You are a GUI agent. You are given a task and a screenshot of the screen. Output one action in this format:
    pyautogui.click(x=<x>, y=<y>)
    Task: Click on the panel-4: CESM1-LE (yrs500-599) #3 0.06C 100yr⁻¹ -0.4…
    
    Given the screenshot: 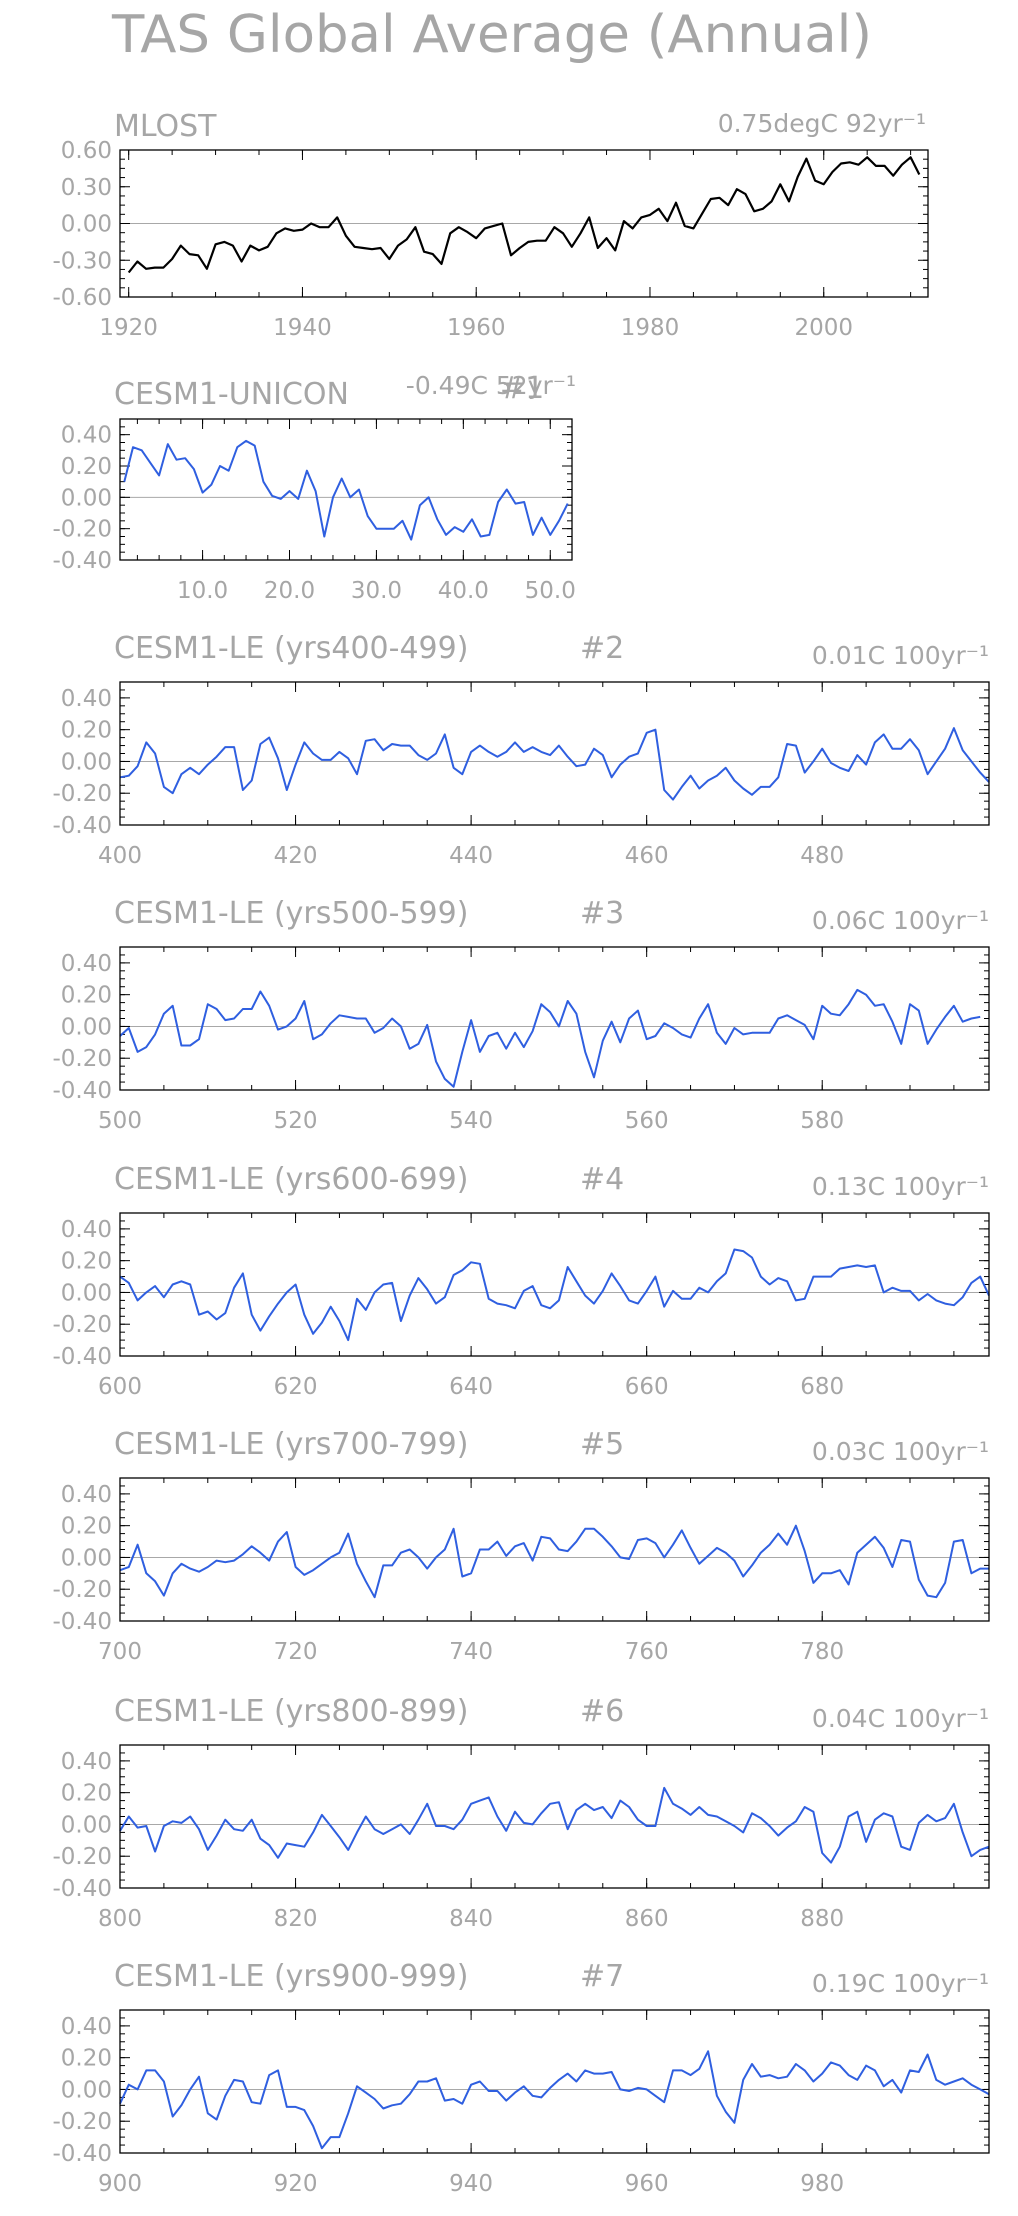 What is the action you would take?
    pyautogui.click(x=521, y=1015)
    